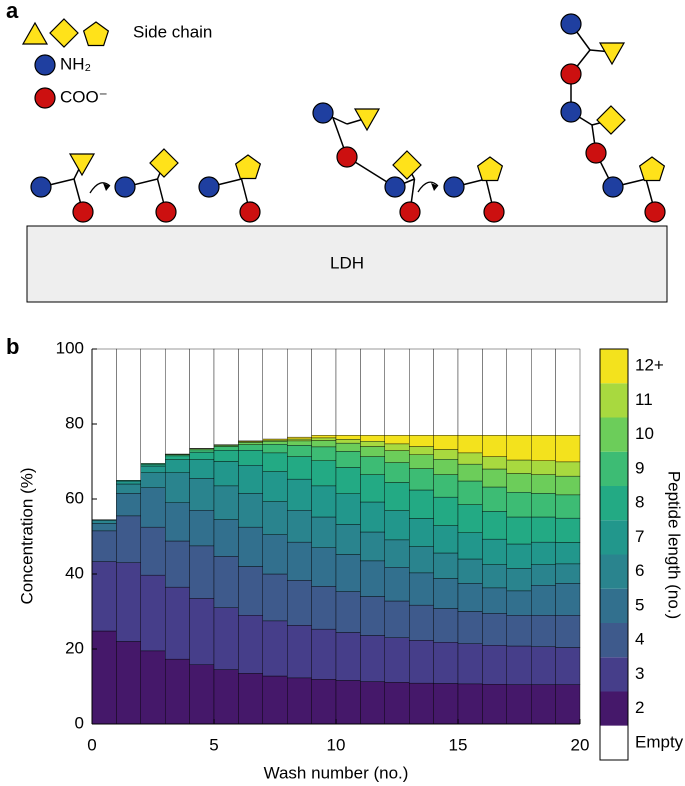 The image size is (685, 786). I want to click on x-tick-label: 10, so click(336, 744).